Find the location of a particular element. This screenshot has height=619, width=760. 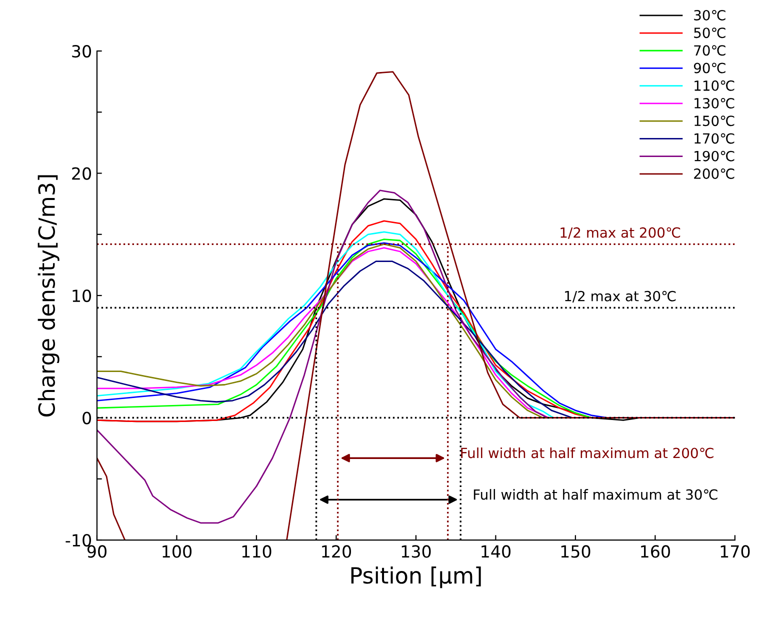

y-tick-label: 20 is located at coordinates (82, 173).